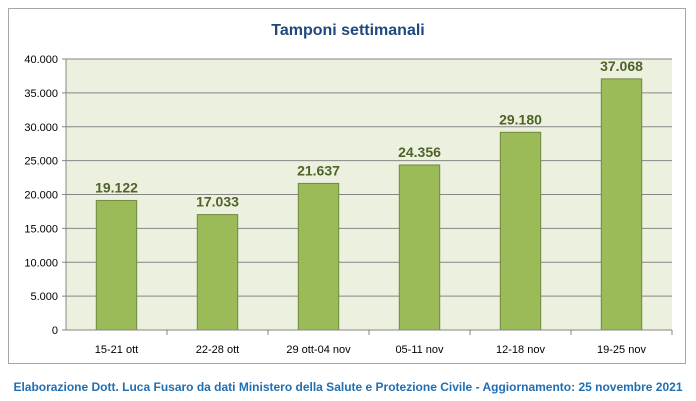 This screenshot has width=696, height=401. Describe the element at coordinates (41, 229) in the screenshot. I see `y-tick-label: 15.000` at that location.